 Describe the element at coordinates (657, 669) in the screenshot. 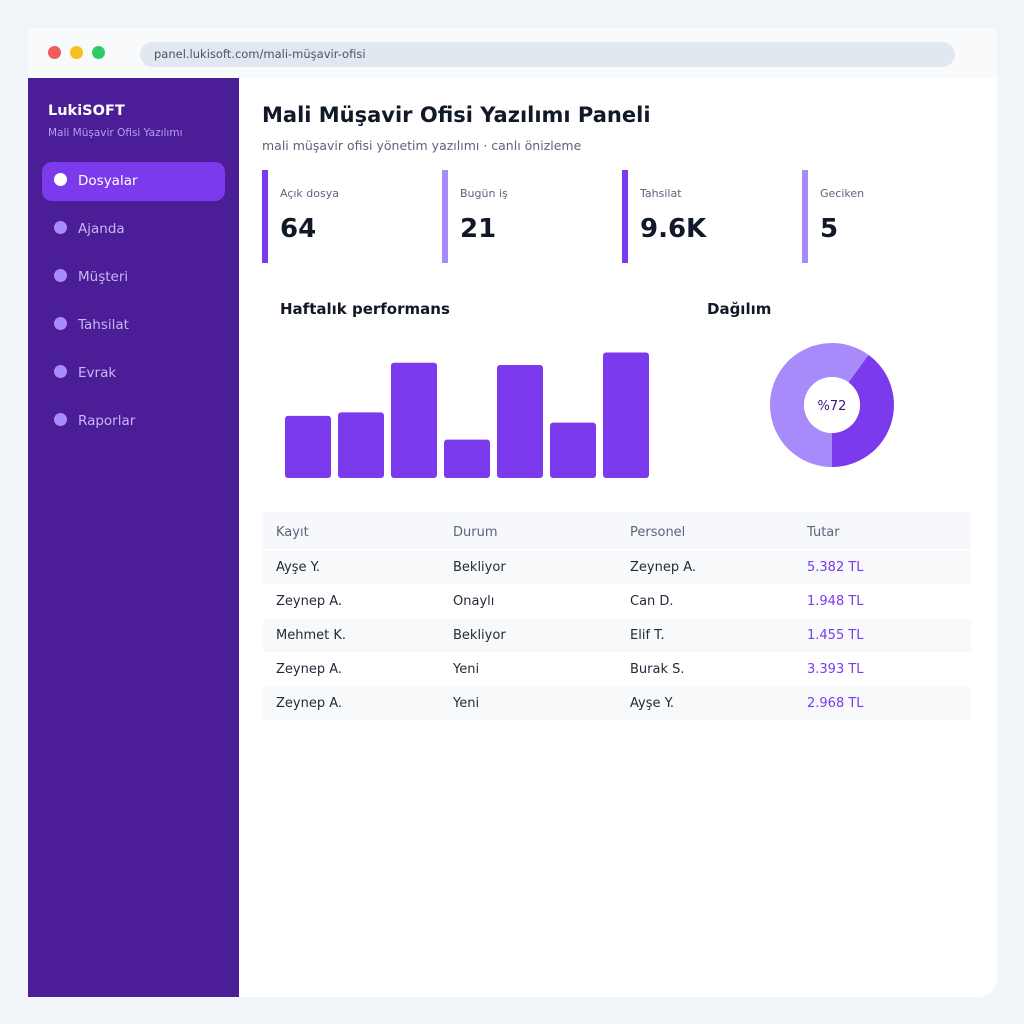

I see `cell-personel: Burak S.` at that location.